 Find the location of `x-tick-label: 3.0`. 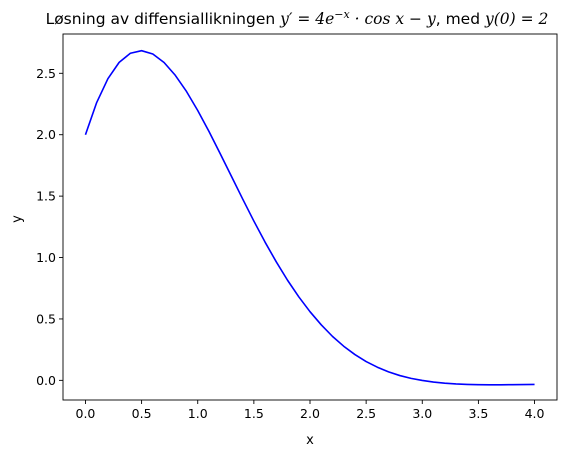

x-tick-label: 3.0 is located at coordinates (422, 413).